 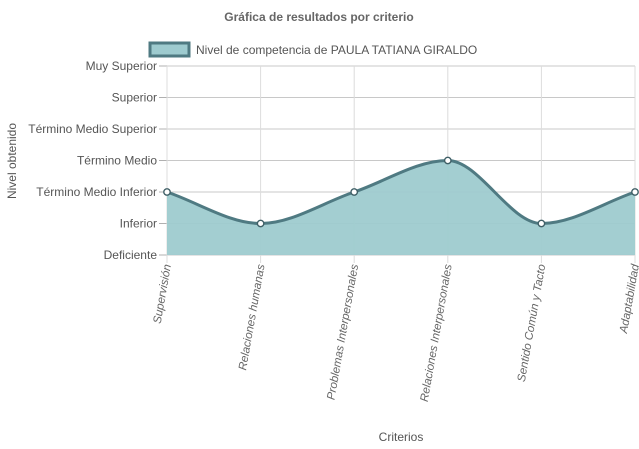 What do you see at coordinates (401, 437) in the screenshot?
I see `x-axis-label: Criterios` at bounding box center [401, 437].